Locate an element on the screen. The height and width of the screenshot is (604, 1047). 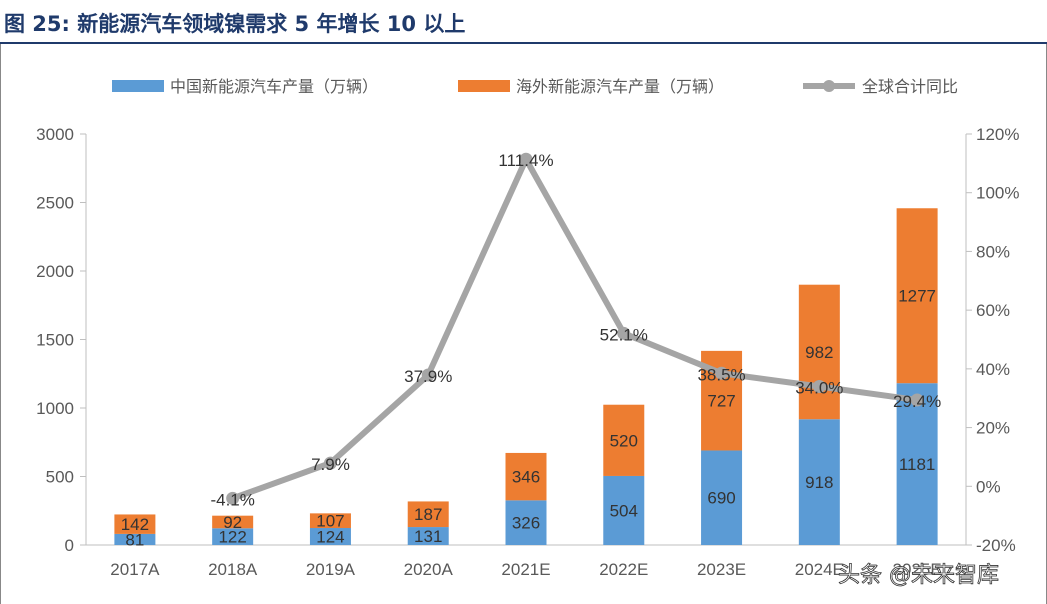
bar-label-overseas: 107 is located at coordinates (330, 521).